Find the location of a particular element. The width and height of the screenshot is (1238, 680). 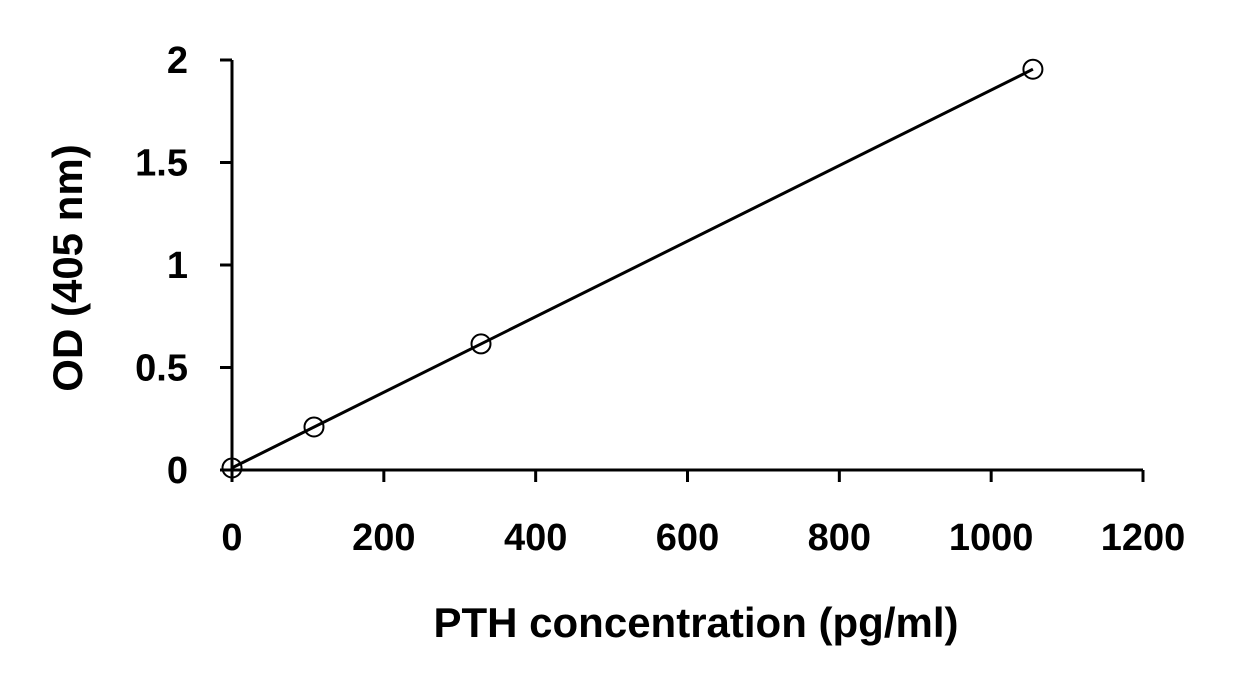

y-tick-label: 0.5 is located at coordinates (161, 369).